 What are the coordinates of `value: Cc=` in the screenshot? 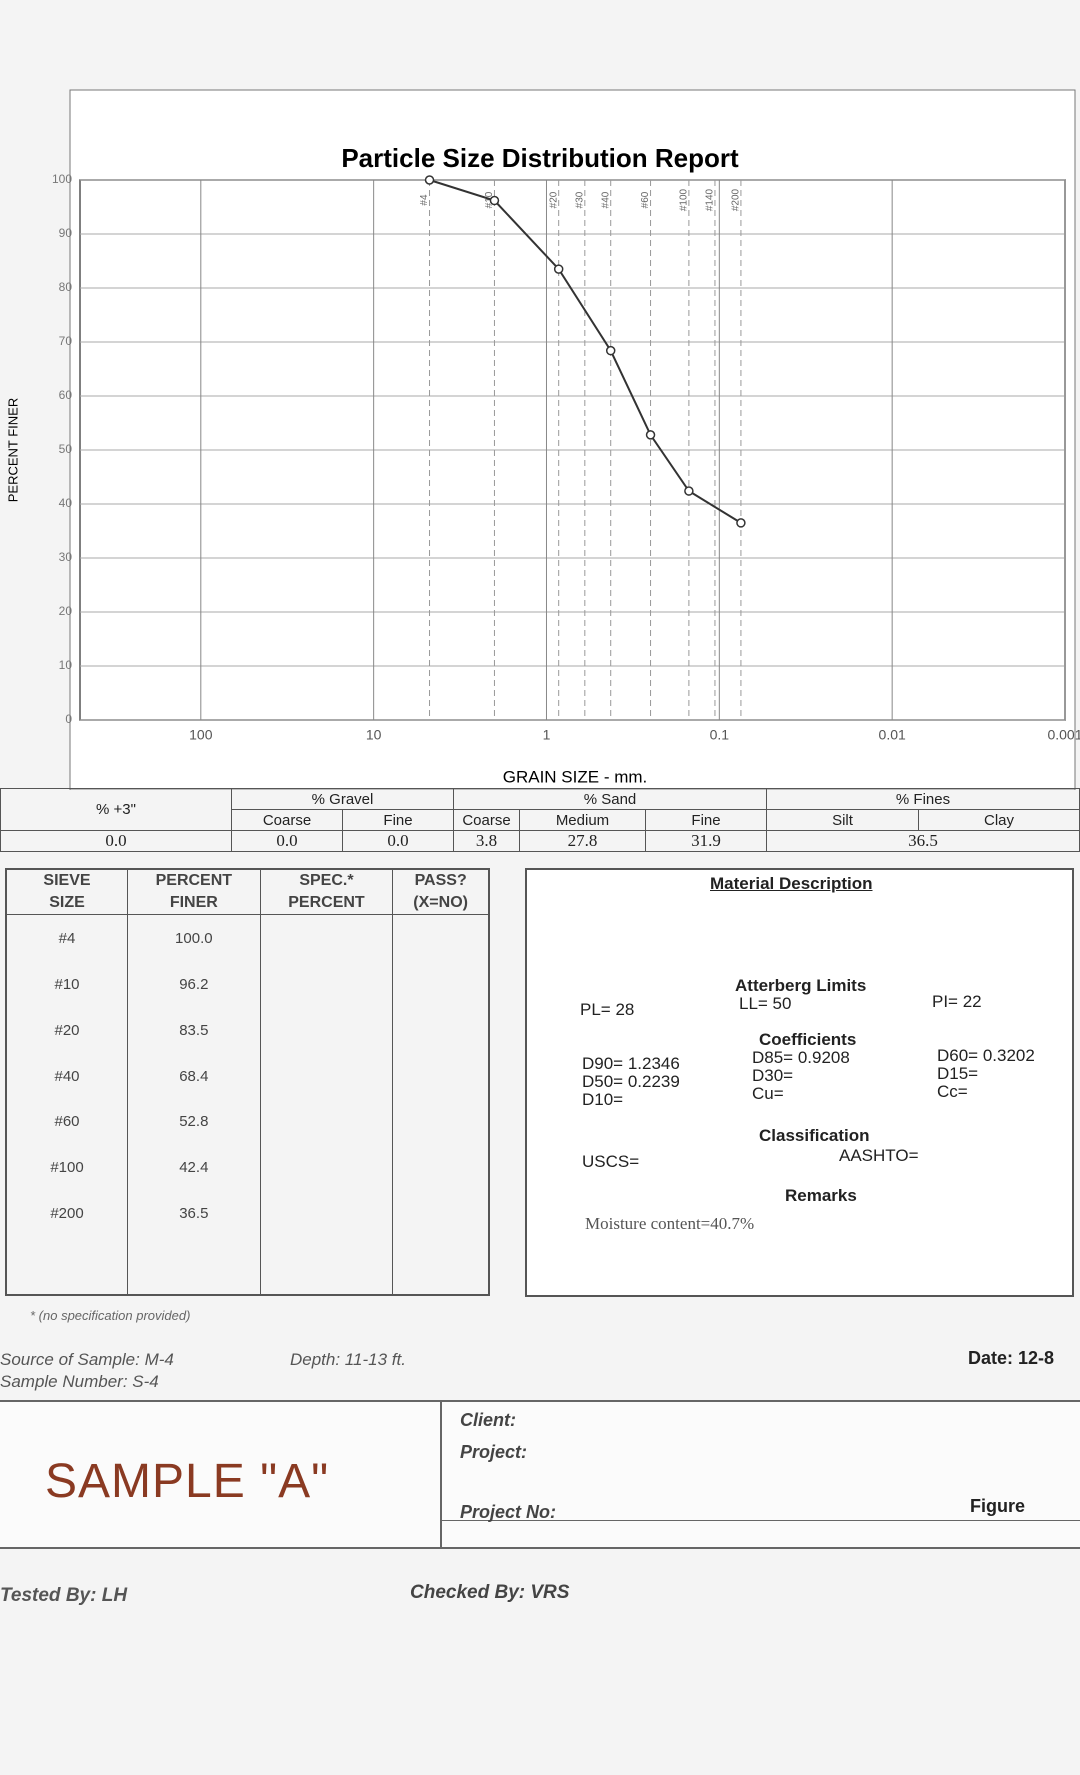 It's located at (952, 1091).